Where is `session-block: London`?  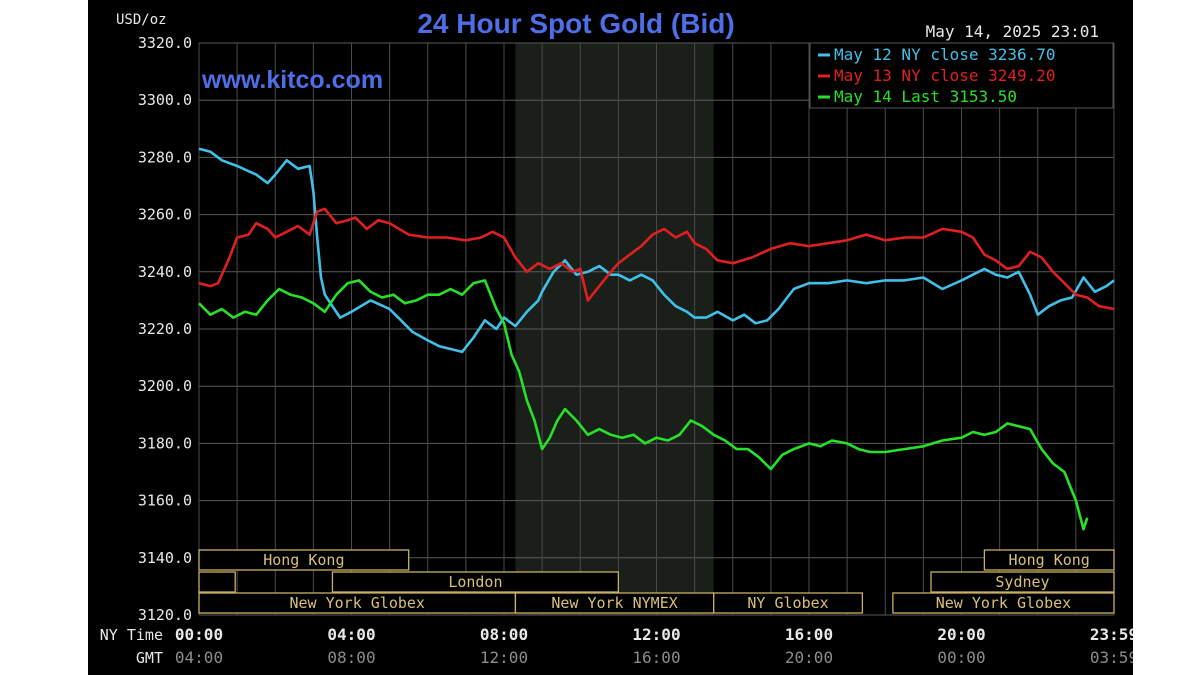 session-block: London is located at coordinates (475, 582).